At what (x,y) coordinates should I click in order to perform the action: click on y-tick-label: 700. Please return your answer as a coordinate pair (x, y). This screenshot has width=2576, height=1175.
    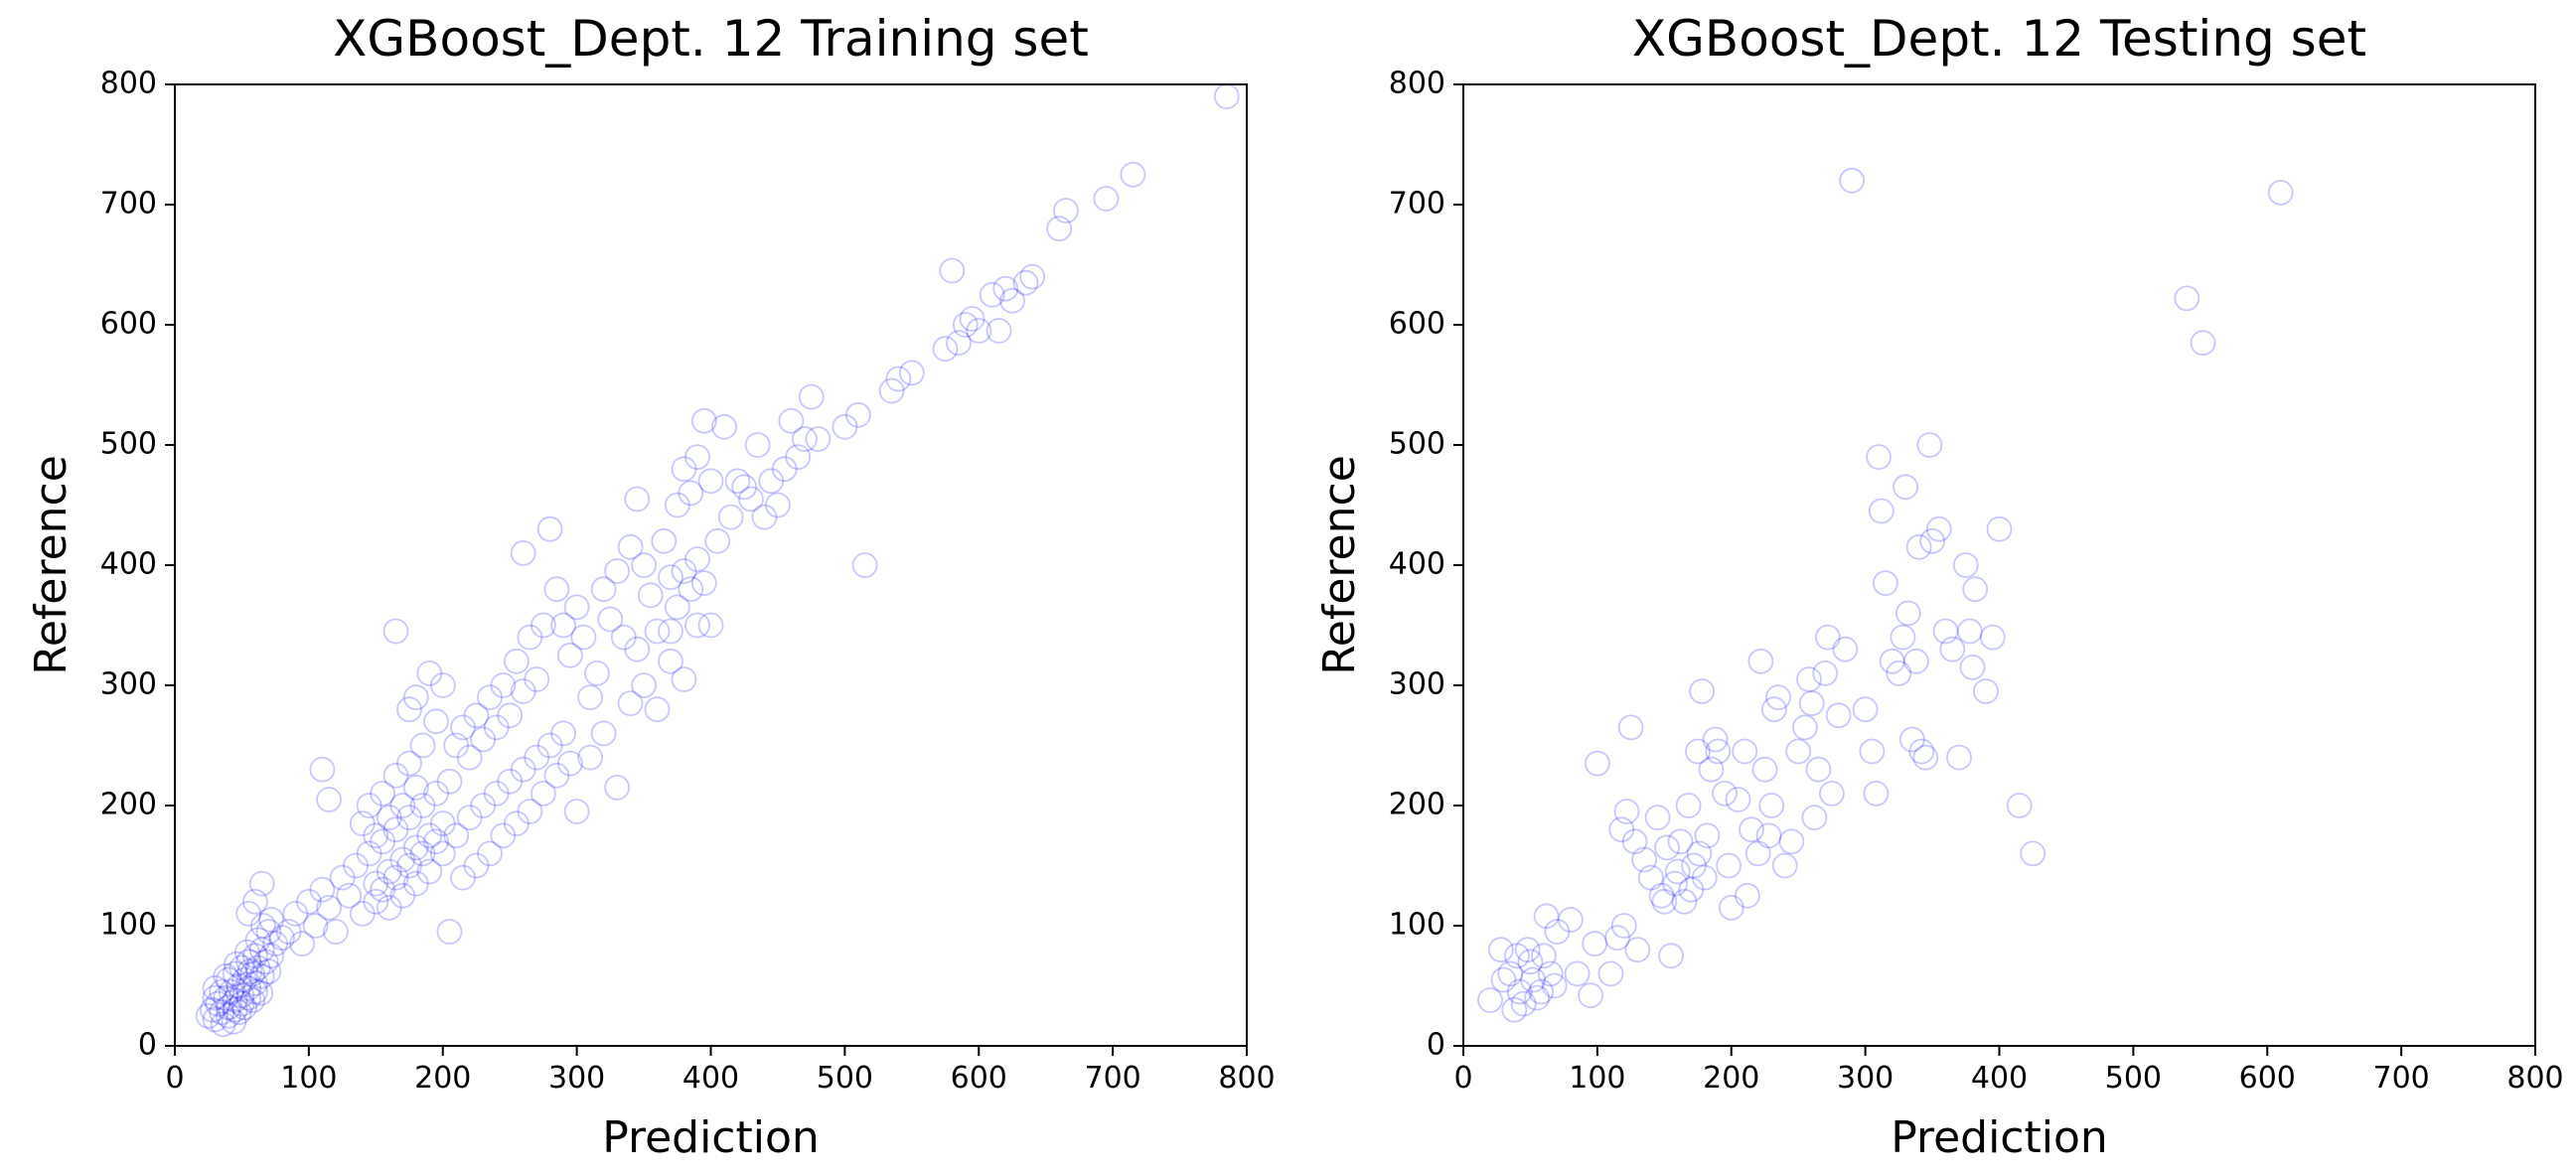
    Looking at the image, I should click on (1417, 204).